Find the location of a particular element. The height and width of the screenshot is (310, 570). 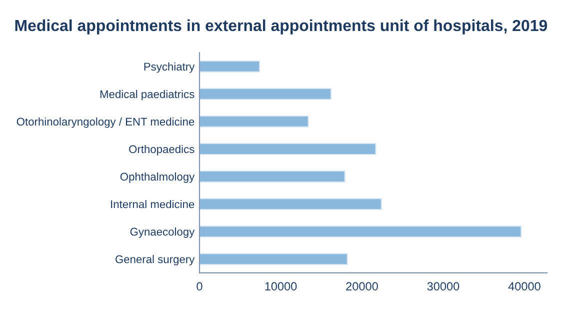

y-tick-label: Internal medicine is located at coordinates (152, 204).